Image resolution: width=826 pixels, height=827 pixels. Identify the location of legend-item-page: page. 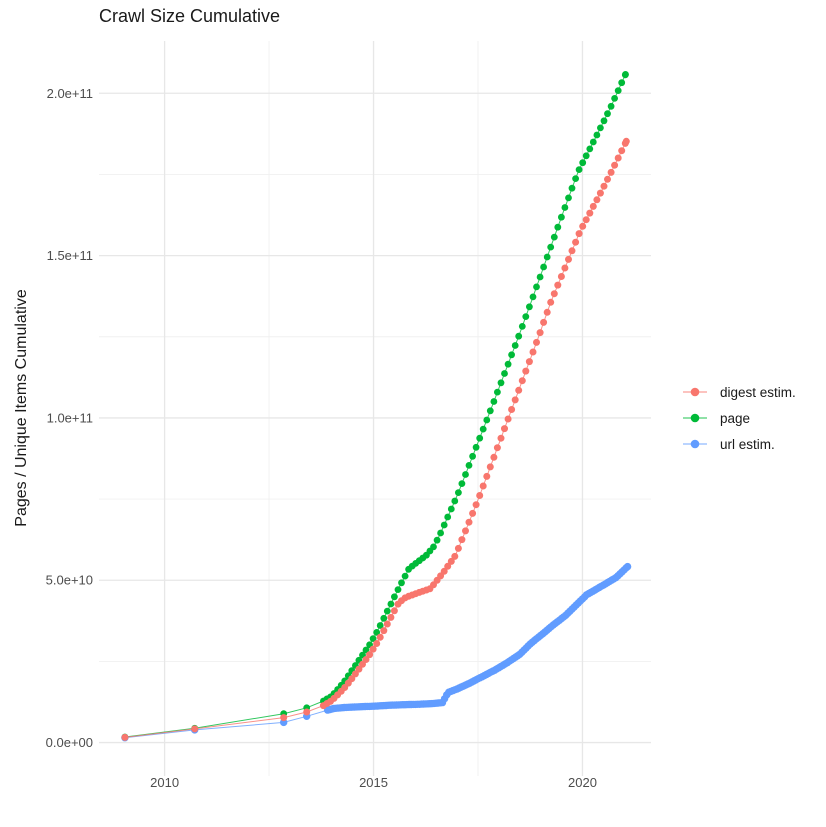
(739, 418).